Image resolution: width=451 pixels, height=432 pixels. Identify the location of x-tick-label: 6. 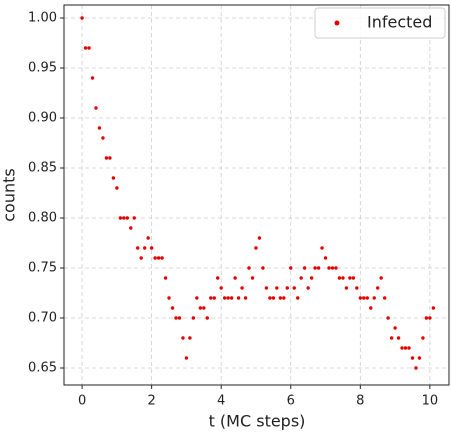
(291, 401).